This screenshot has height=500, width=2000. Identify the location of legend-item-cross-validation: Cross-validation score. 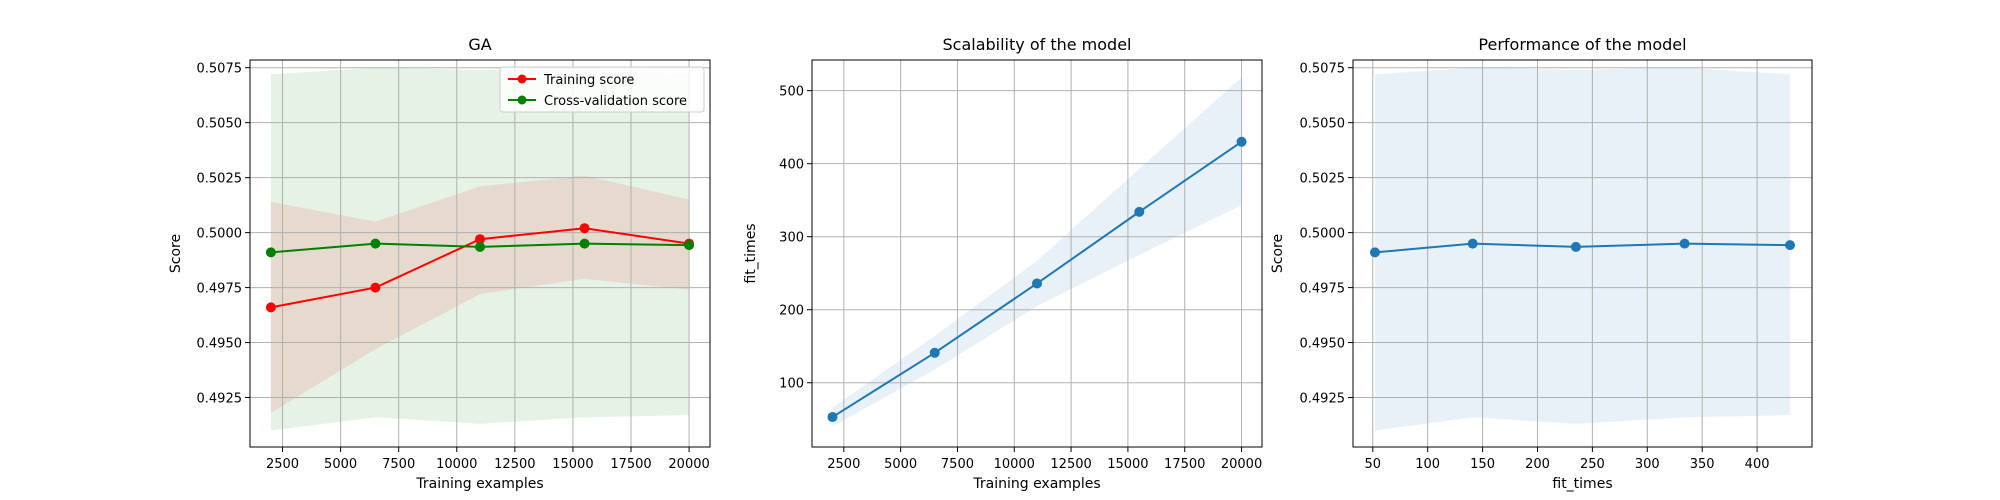
(597, 101).